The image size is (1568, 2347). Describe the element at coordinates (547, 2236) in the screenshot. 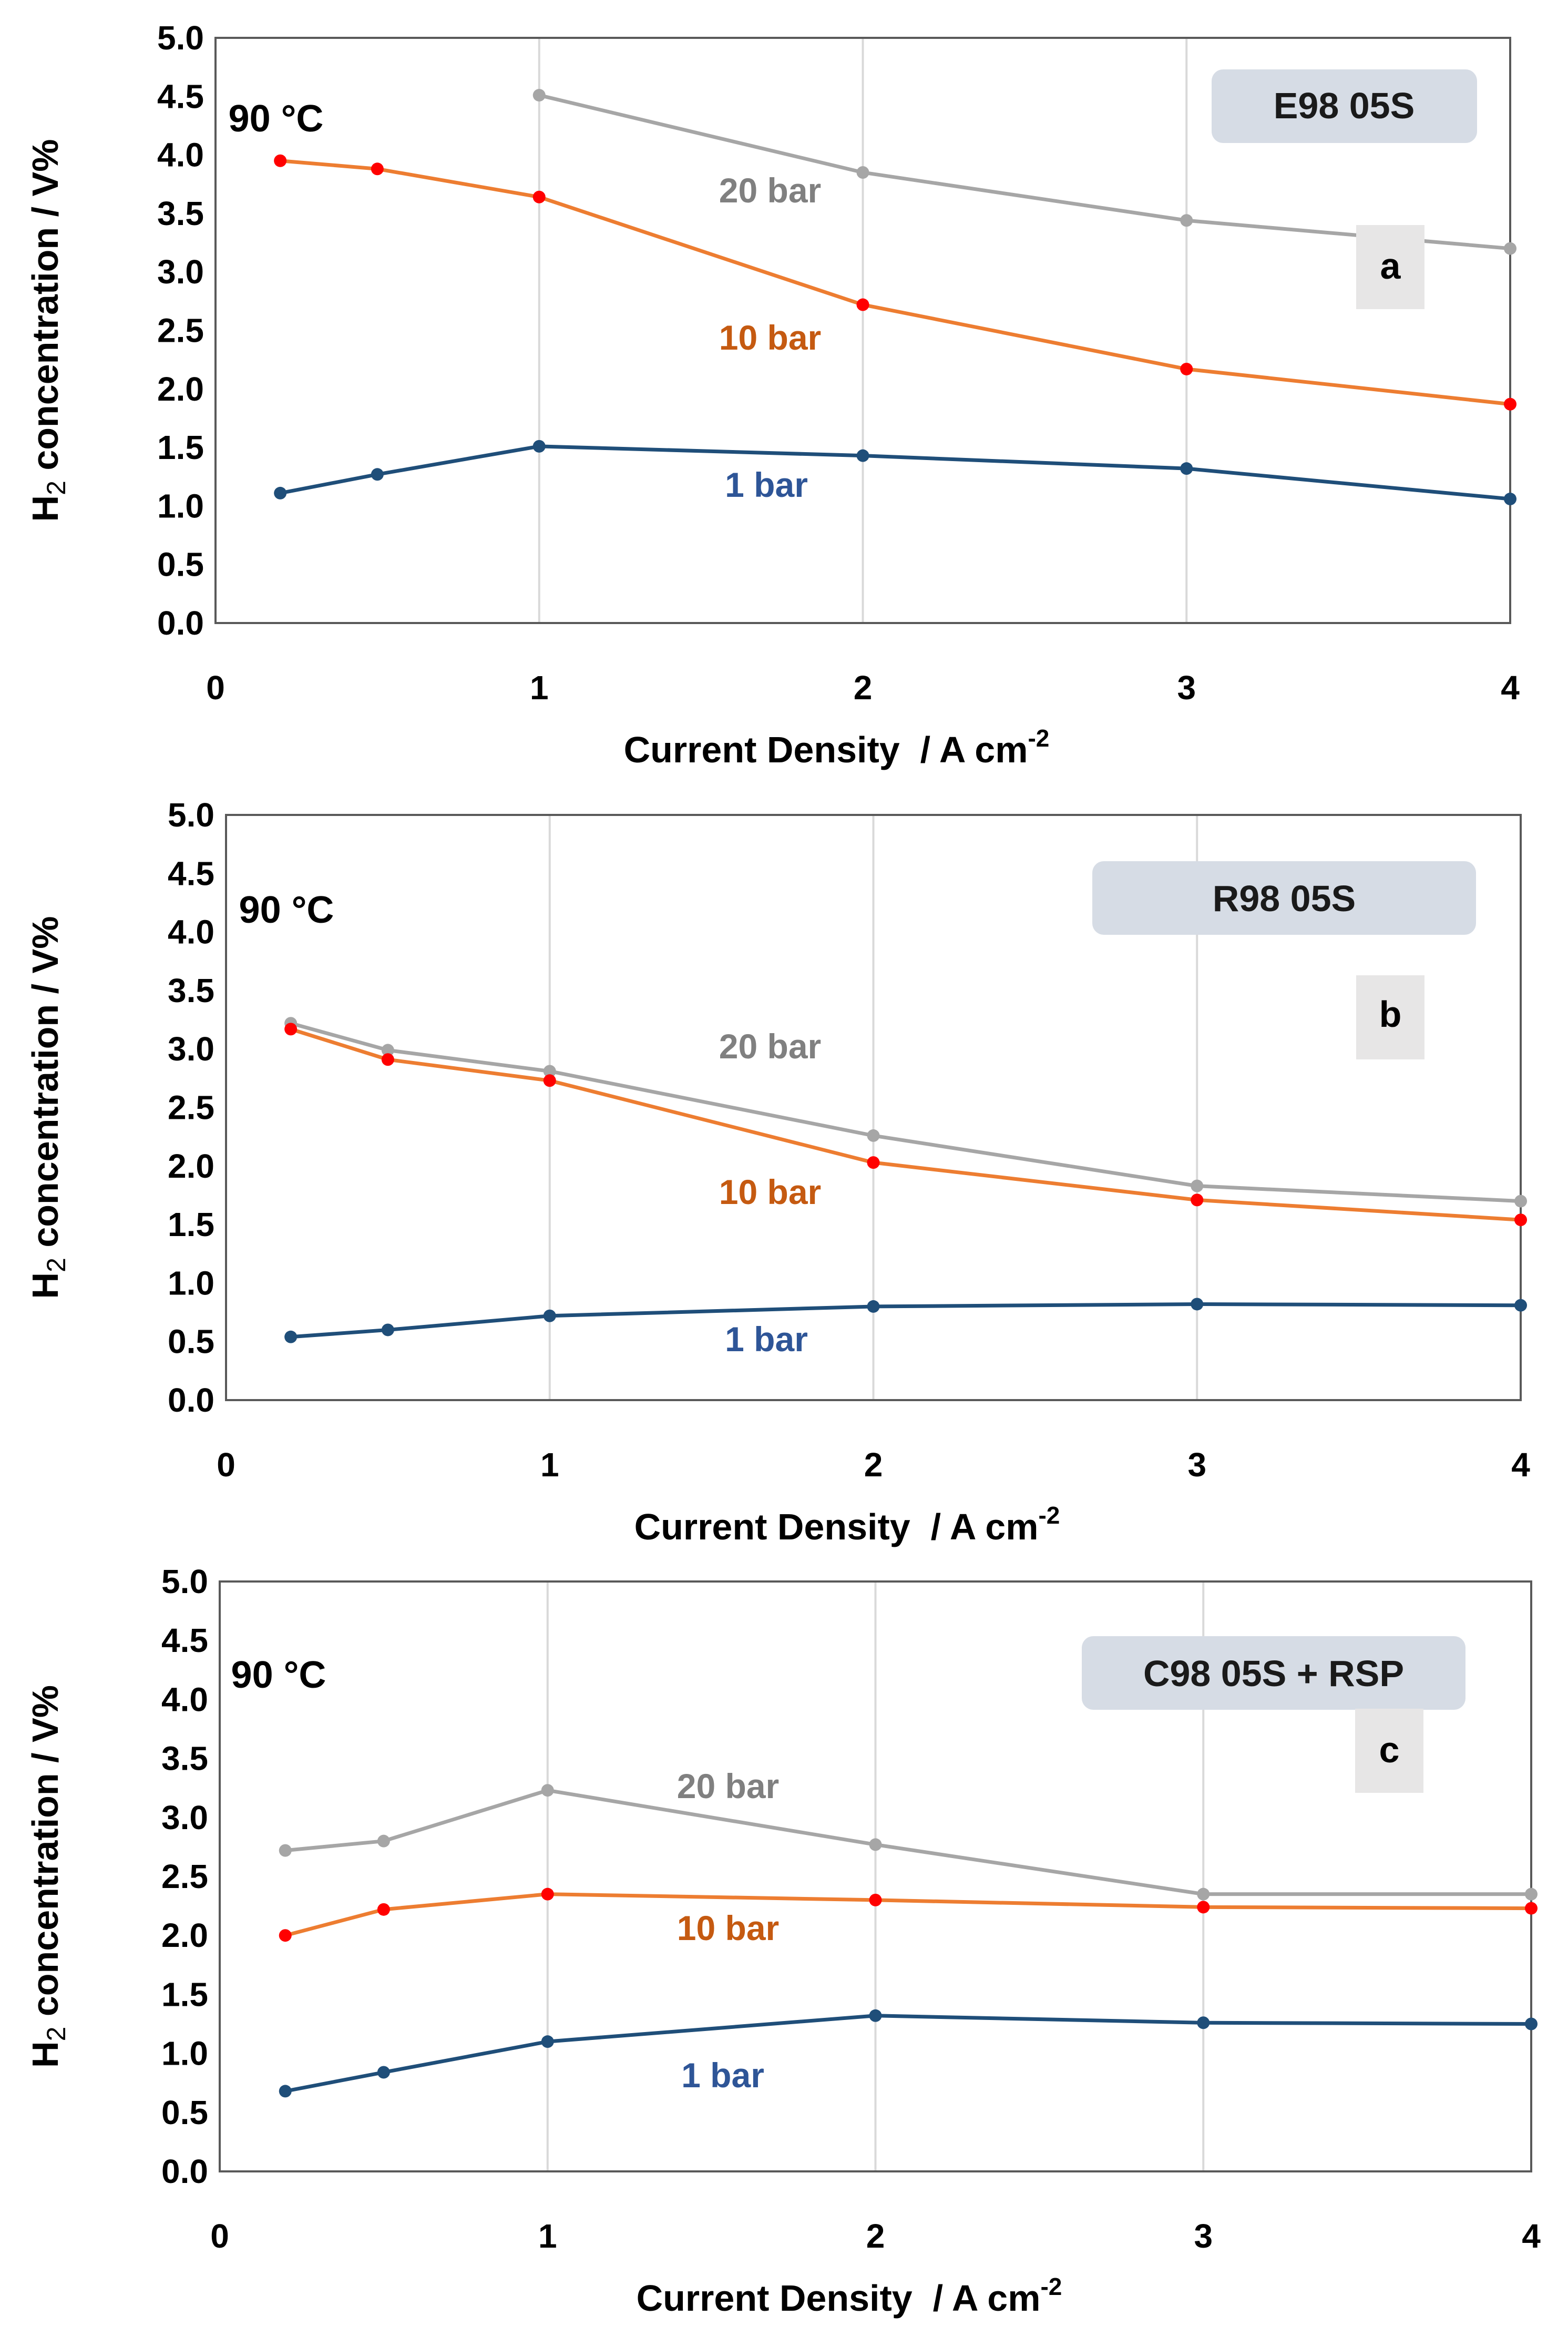

I see `x-tick-label: 1` at that location.